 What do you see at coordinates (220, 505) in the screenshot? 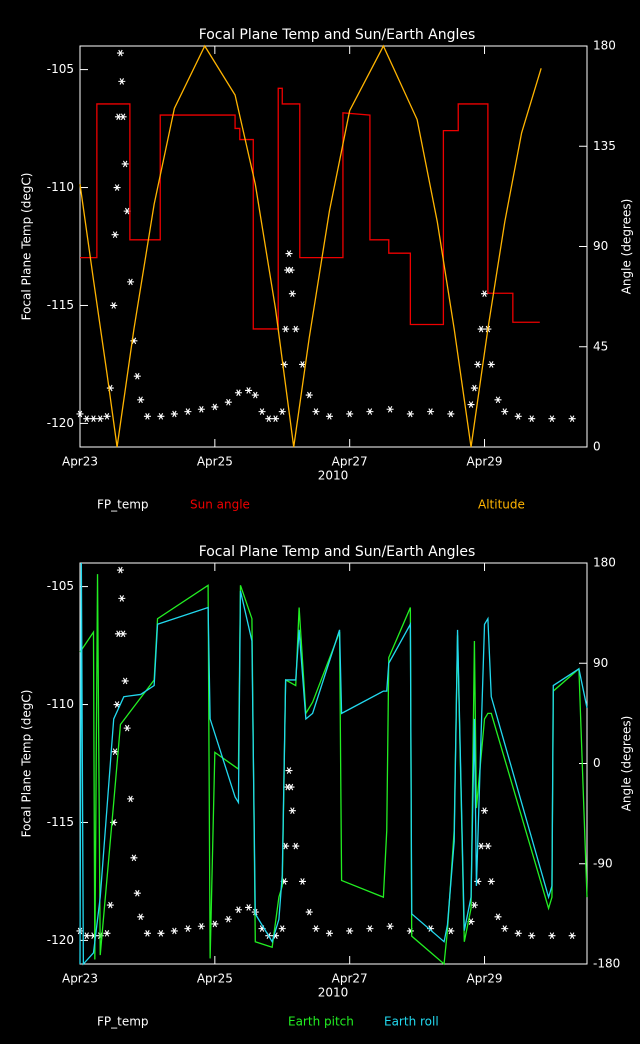
I see `legend-entry: Sun angle` at bounding box center [220, 505].